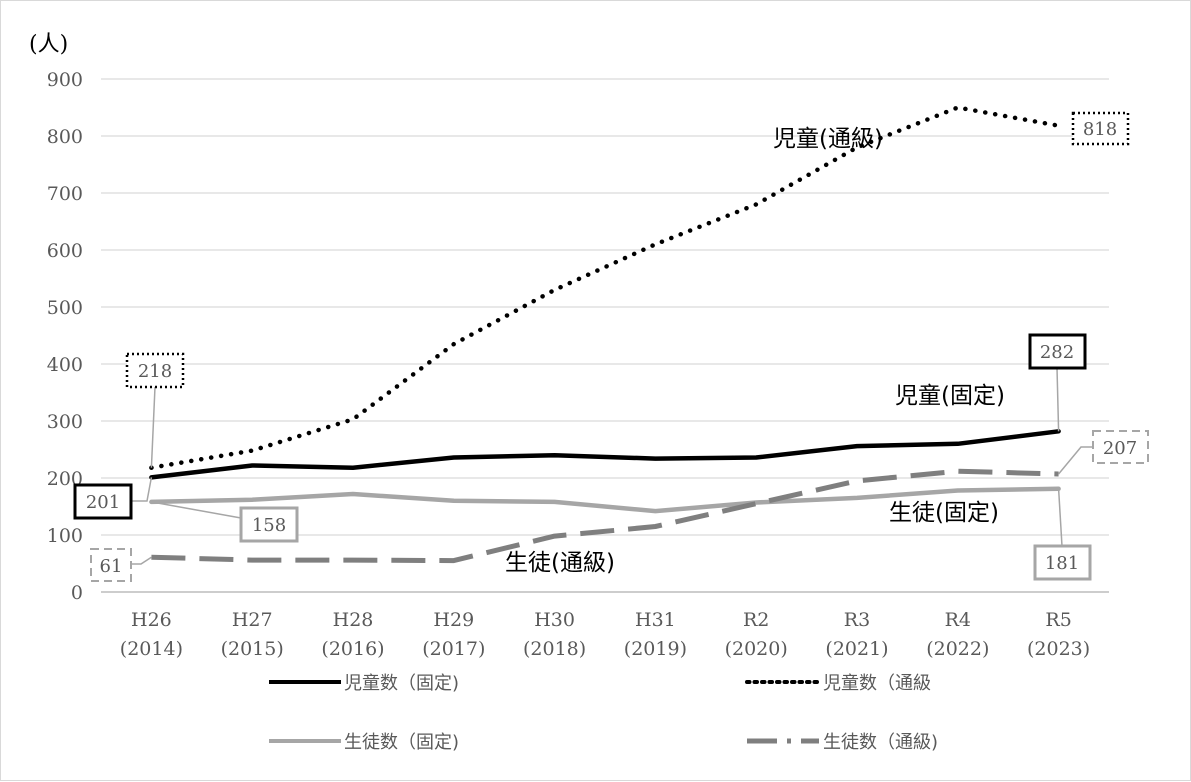 This screenshot has width=1191, height=782. What do you see at coordinates (605, 500) in the screenshot?
I see `series-line-seito-kotei` at bounding box center [605, 500].